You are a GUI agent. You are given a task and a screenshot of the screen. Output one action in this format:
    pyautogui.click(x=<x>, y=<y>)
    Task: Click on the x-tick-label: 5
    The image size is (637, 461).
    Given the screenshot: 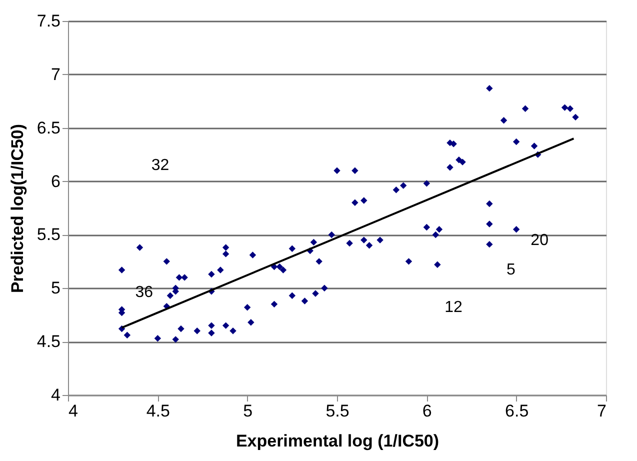 What is the action you would take?
    pyautogui.click(x=248, y=411)
    